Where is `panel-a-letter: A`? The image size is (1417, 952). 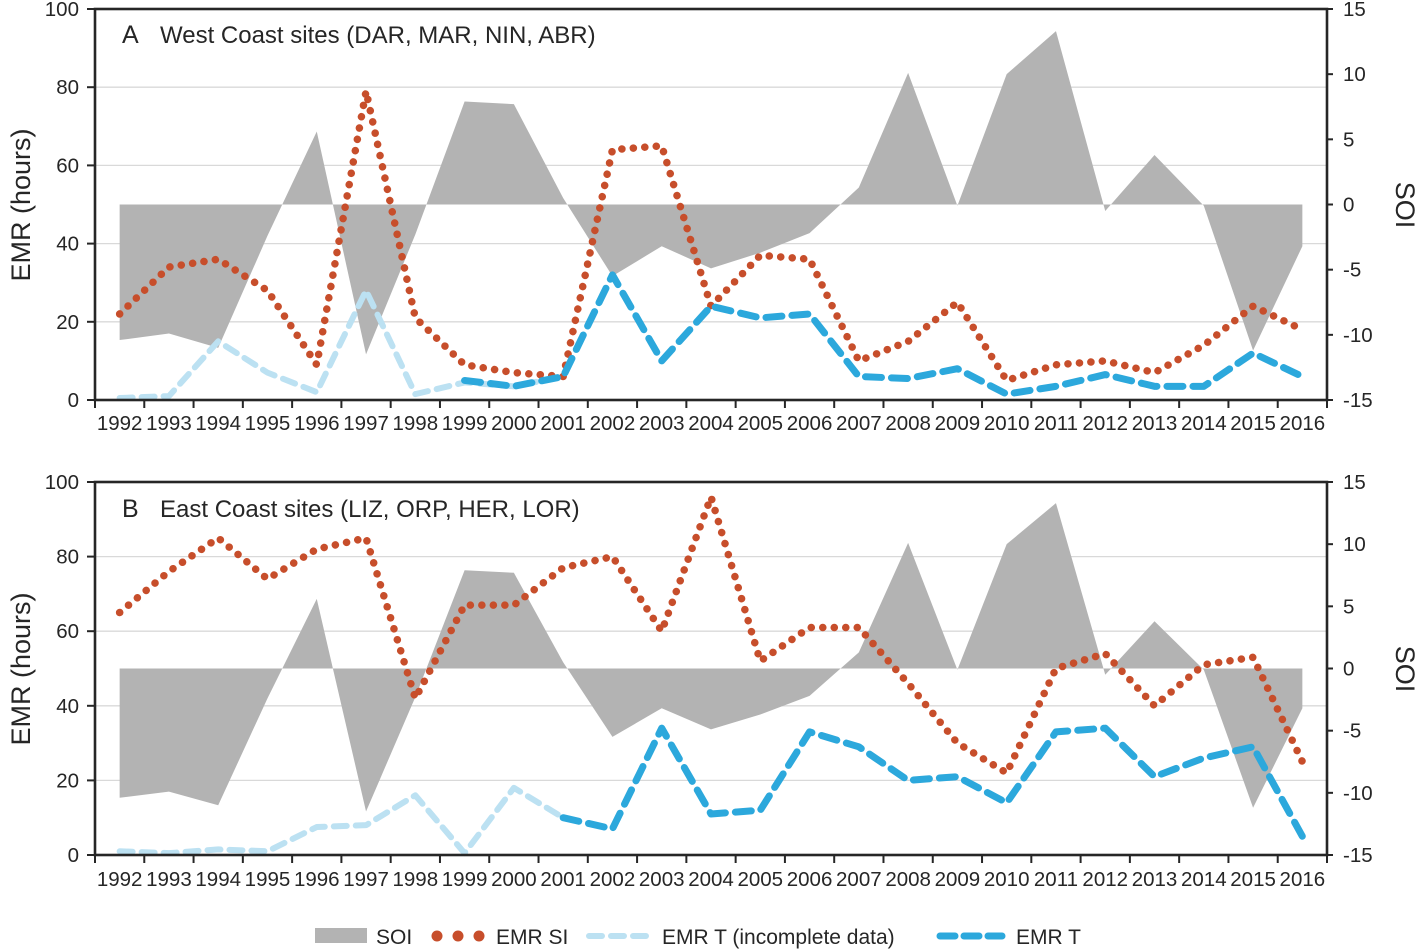
panel-a-letter: A is located at coordinates (130, 35).